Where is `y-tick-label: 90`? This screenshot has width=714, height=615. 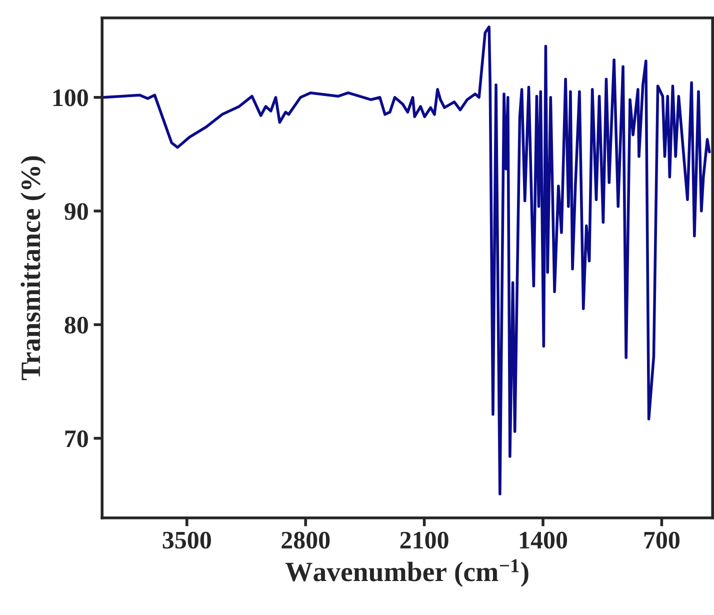
y-tick-label: 90 is located at coordinates (76, 211).